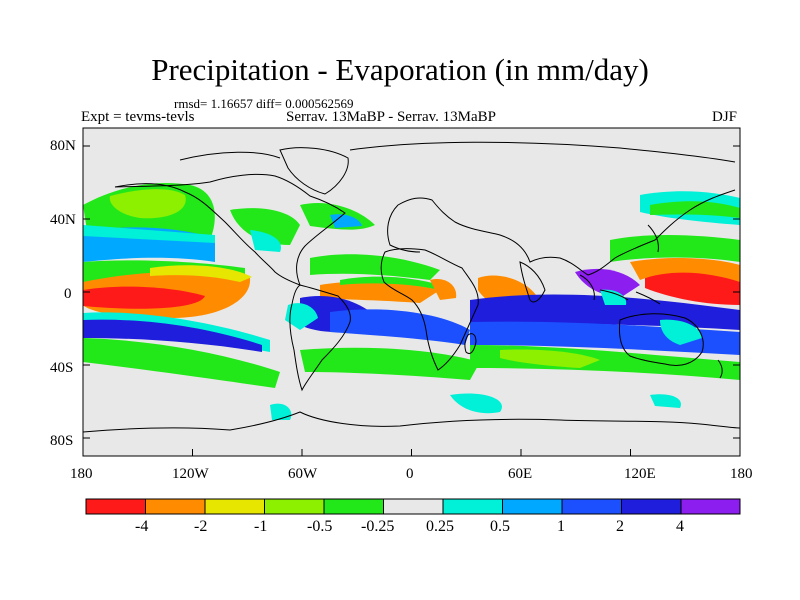 The height and width of the screenshot is (600, 800). What do you see at coordinates (680, 526) in the screenshot?
I see `colorbar-label: 4` at bounding box center [680, 526].